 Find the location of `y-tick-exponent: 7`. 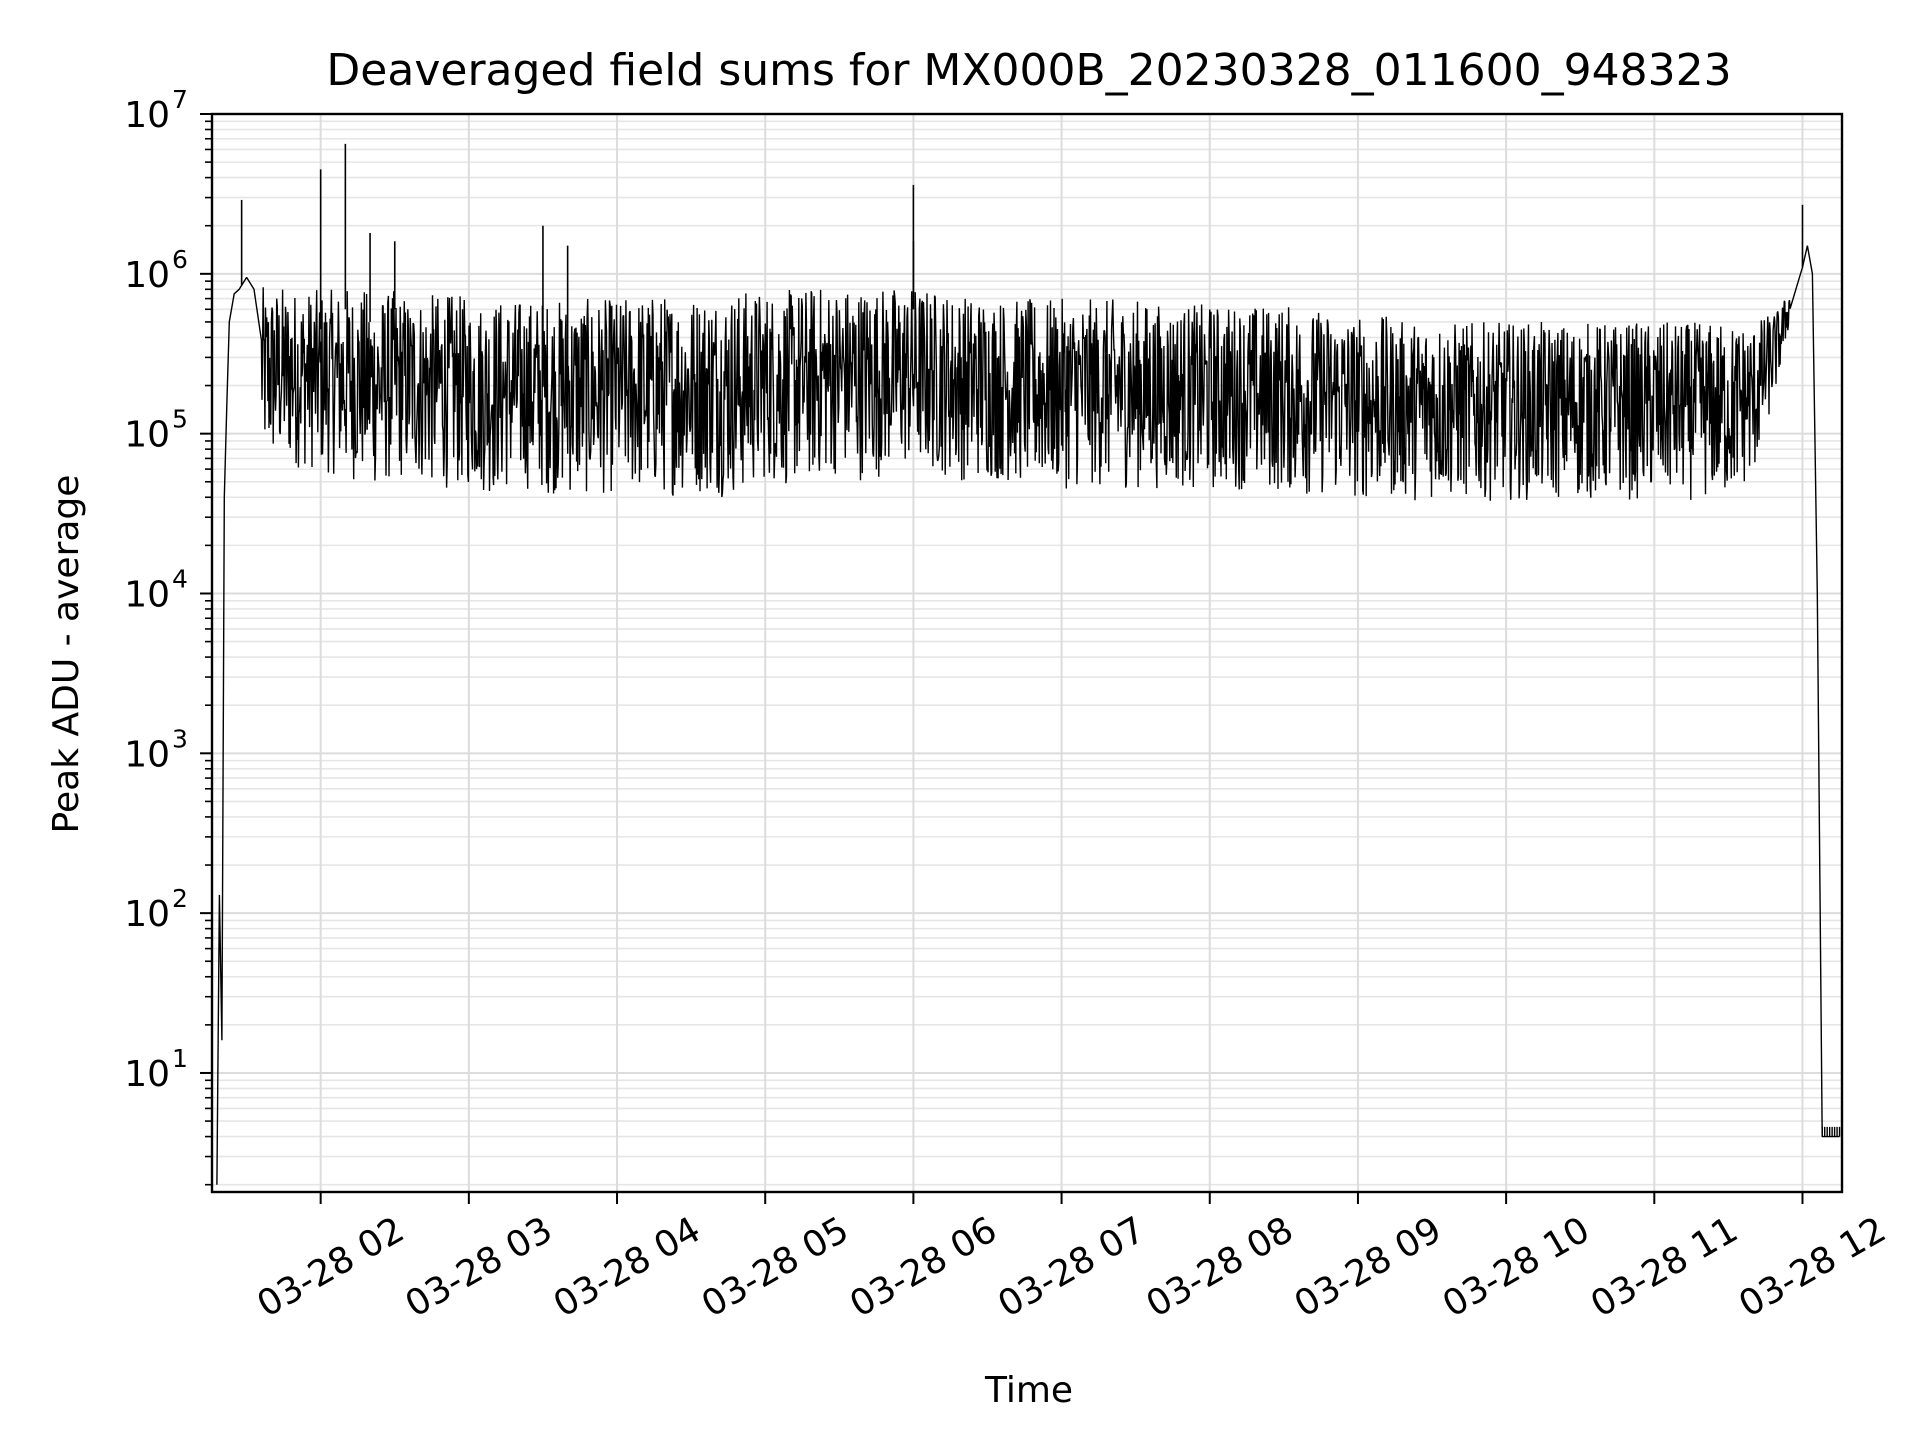

y-tick-exponent: 7 is located at coordinates (180, 99).